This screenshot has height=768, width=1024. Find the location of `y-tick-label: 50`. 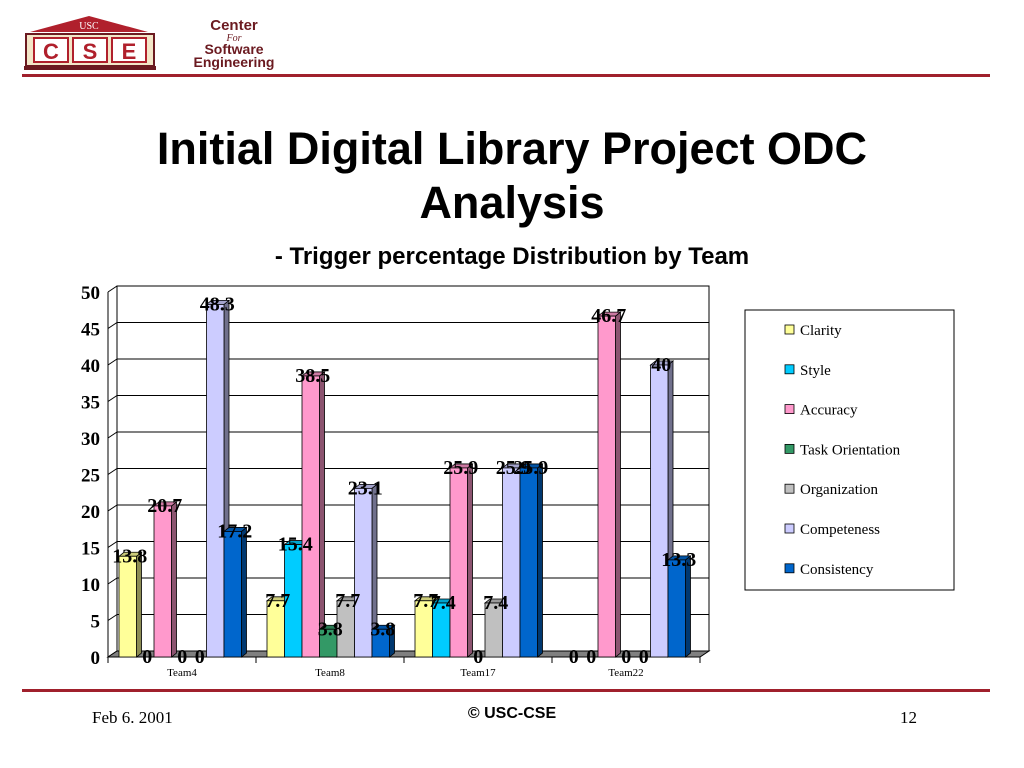

y-tick-label: 50 is located at coordinates (90, 293).